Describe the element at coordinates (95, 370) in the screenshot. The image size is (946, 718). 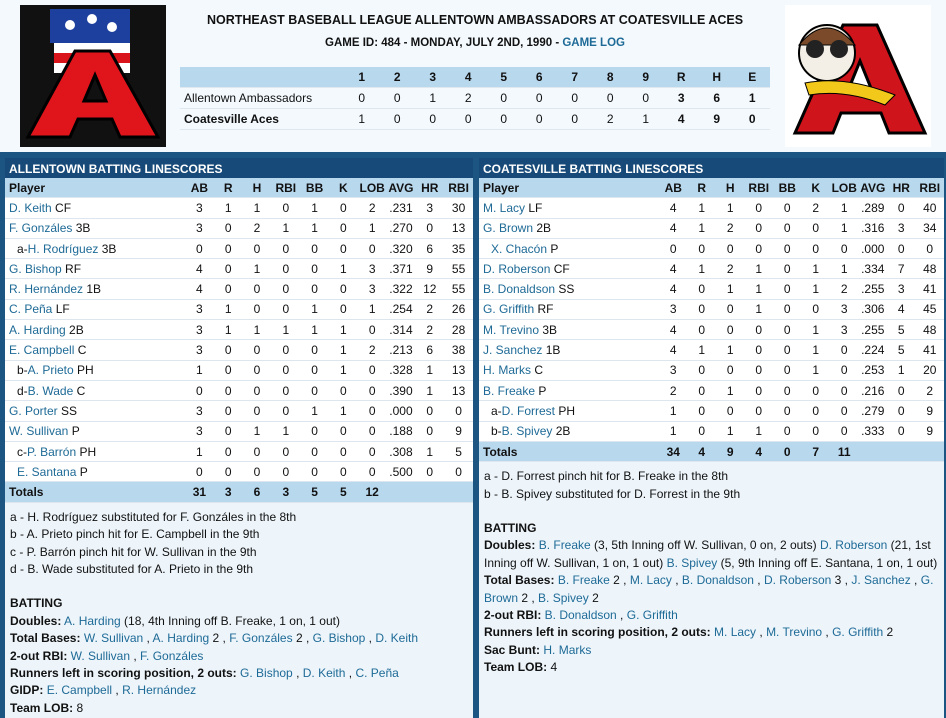
I see `player-cell: b-A. Prieto PH` at that location.